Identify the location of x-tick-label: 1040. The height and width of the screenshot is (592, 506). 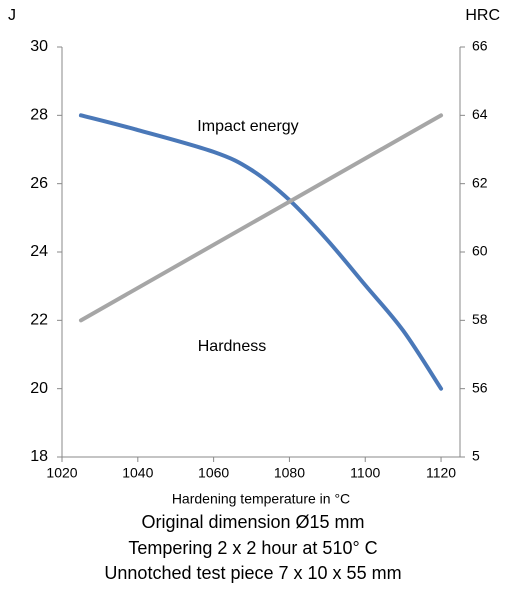
(137, 473).